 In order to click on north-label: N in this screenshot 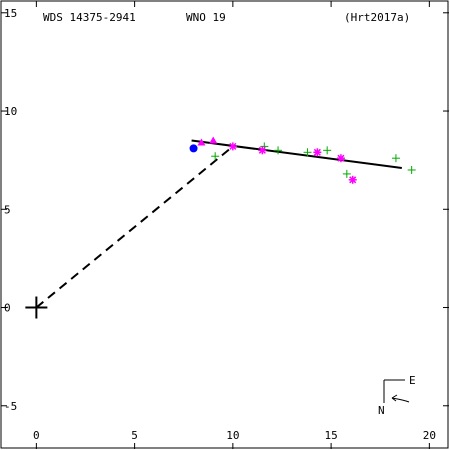, I will do `click(381, 410)`.